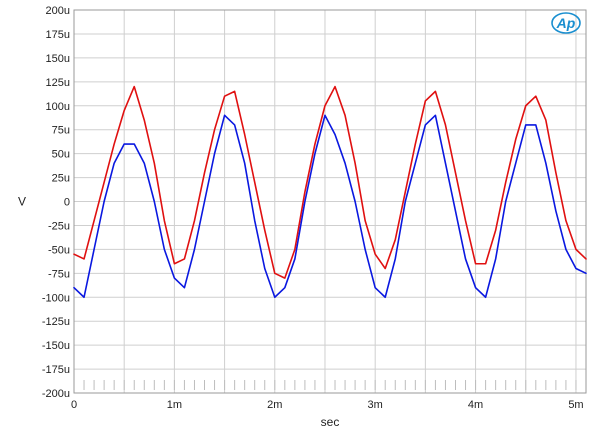 The image size is (600, 436). What do you see at coordinates (327, 405) in the screenshot?
I see `x-tick-labels: 0 1m 2m 3m 4m 5m` at bounding box center [327, 405].